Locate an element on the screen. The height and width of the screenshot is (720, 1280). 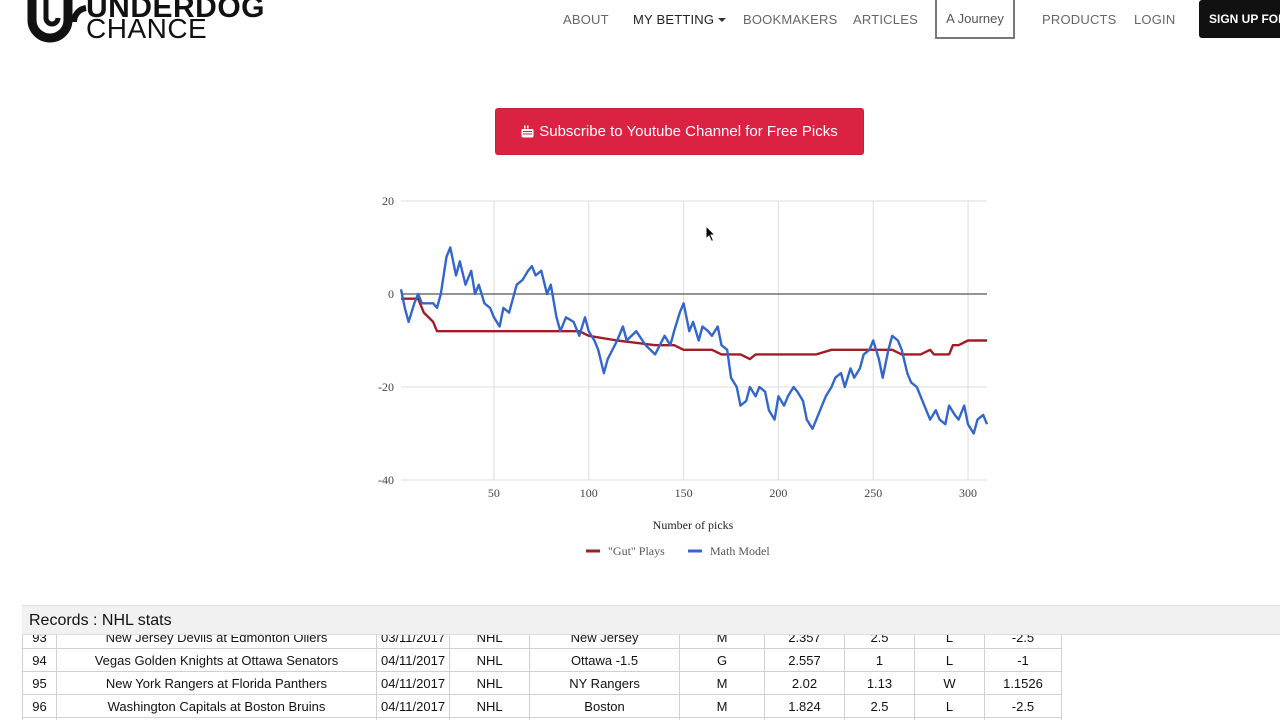
cell-stake: 1.78 is located at coordinates (879, 718).